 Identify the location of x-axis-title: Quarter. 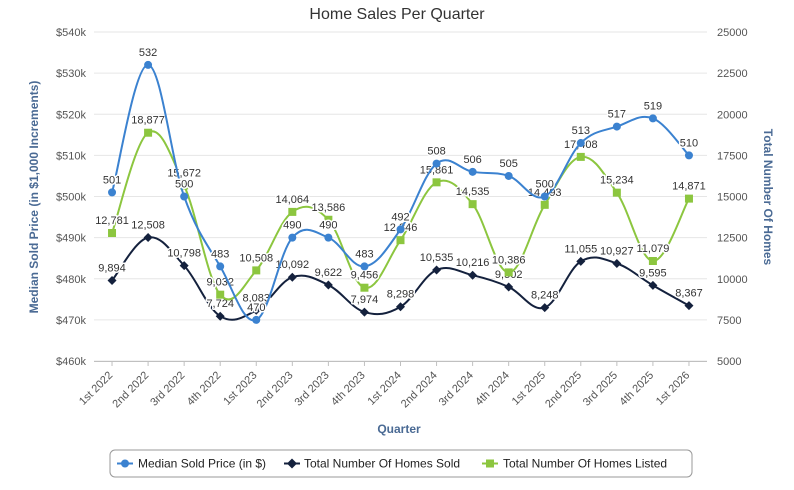
(399, 429).